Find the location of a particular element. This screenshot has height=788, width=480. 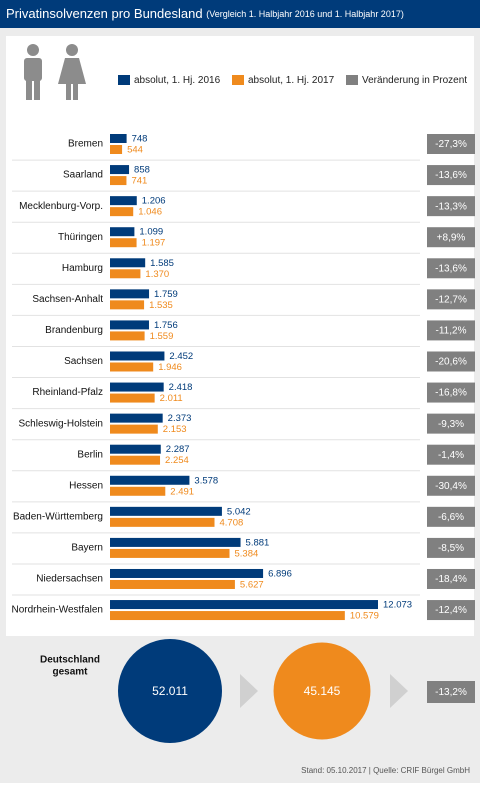

value-label: 6.896 is located at coordinates (280, 573).